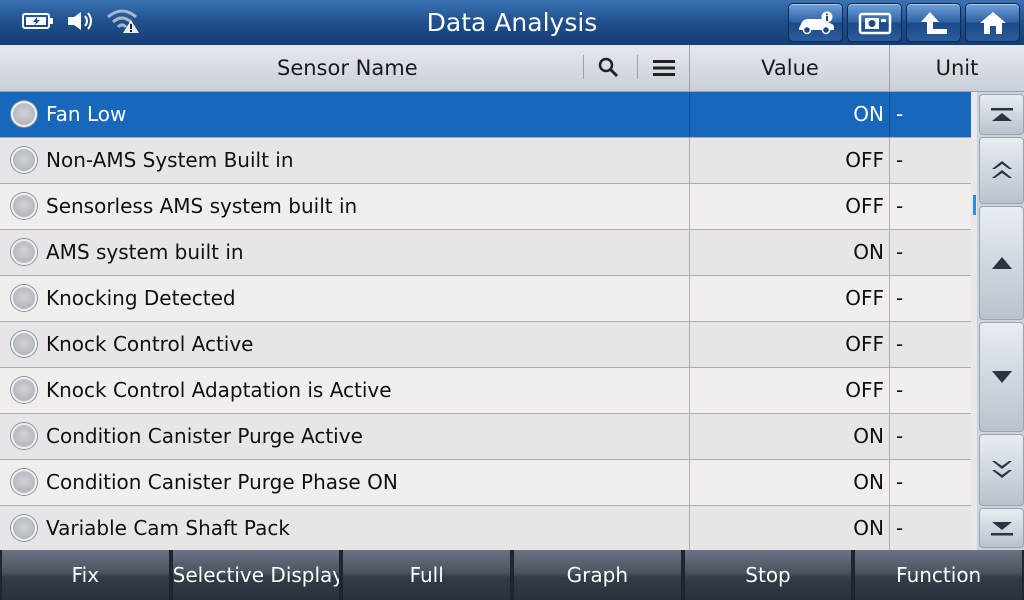  I want to click on arrow-down-icon, so click(1001, 377).